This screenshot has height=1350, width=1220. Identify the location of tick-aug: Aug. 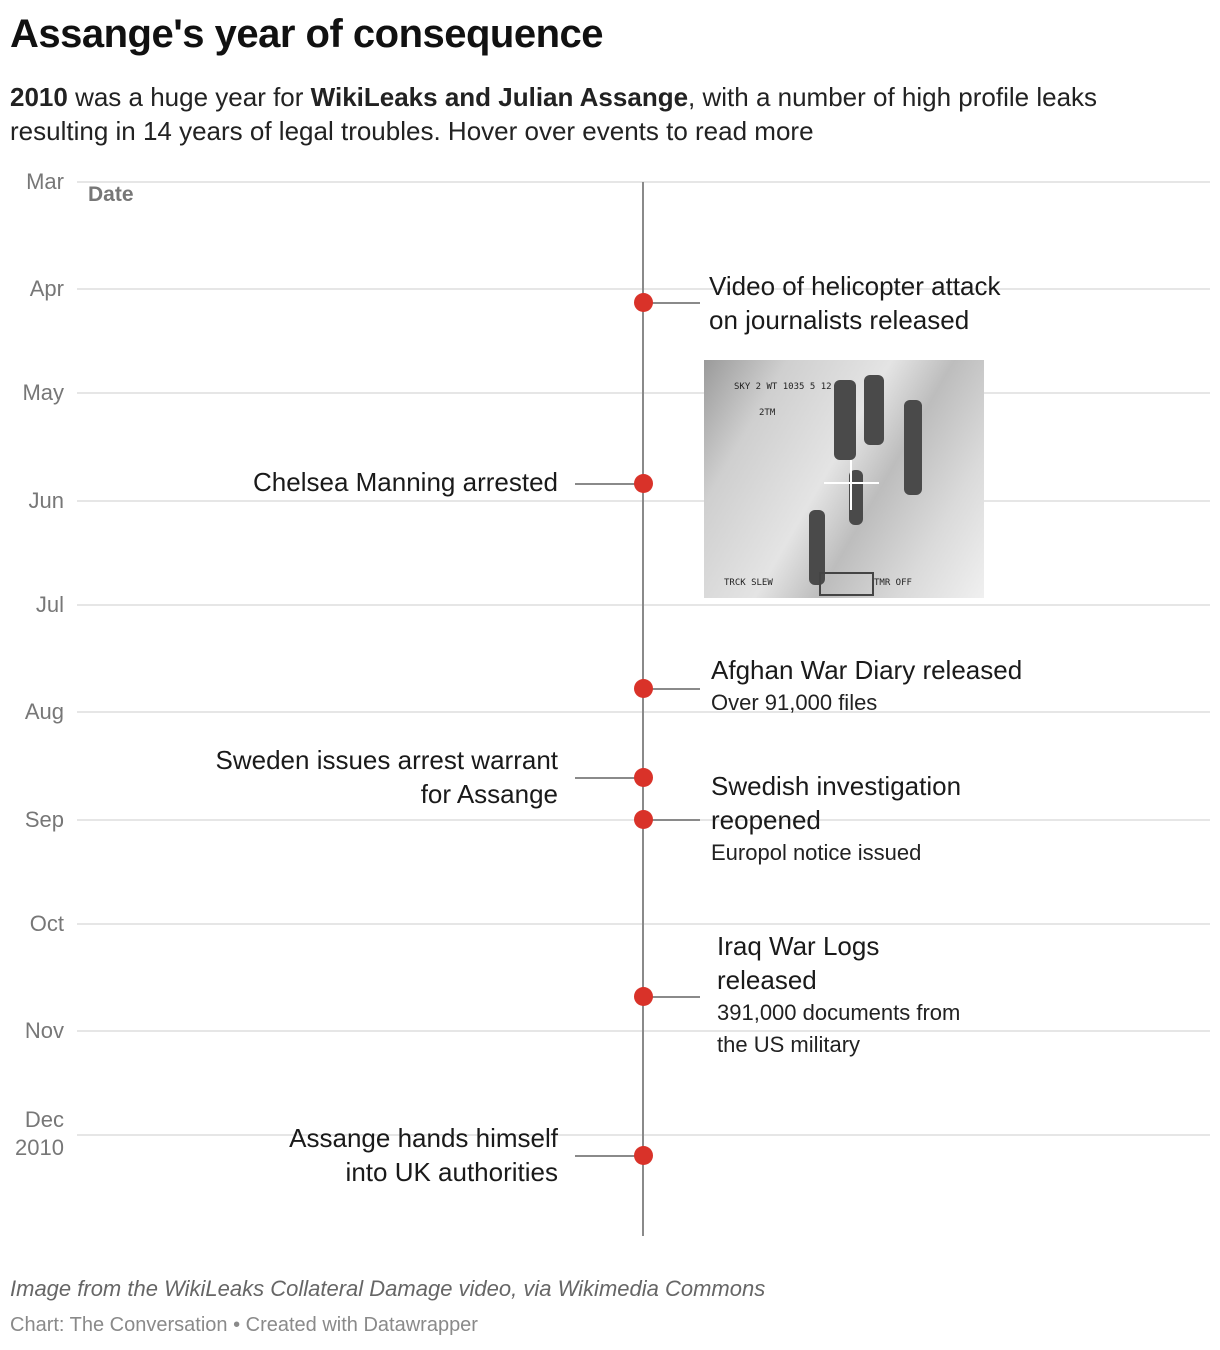
(44, 711).